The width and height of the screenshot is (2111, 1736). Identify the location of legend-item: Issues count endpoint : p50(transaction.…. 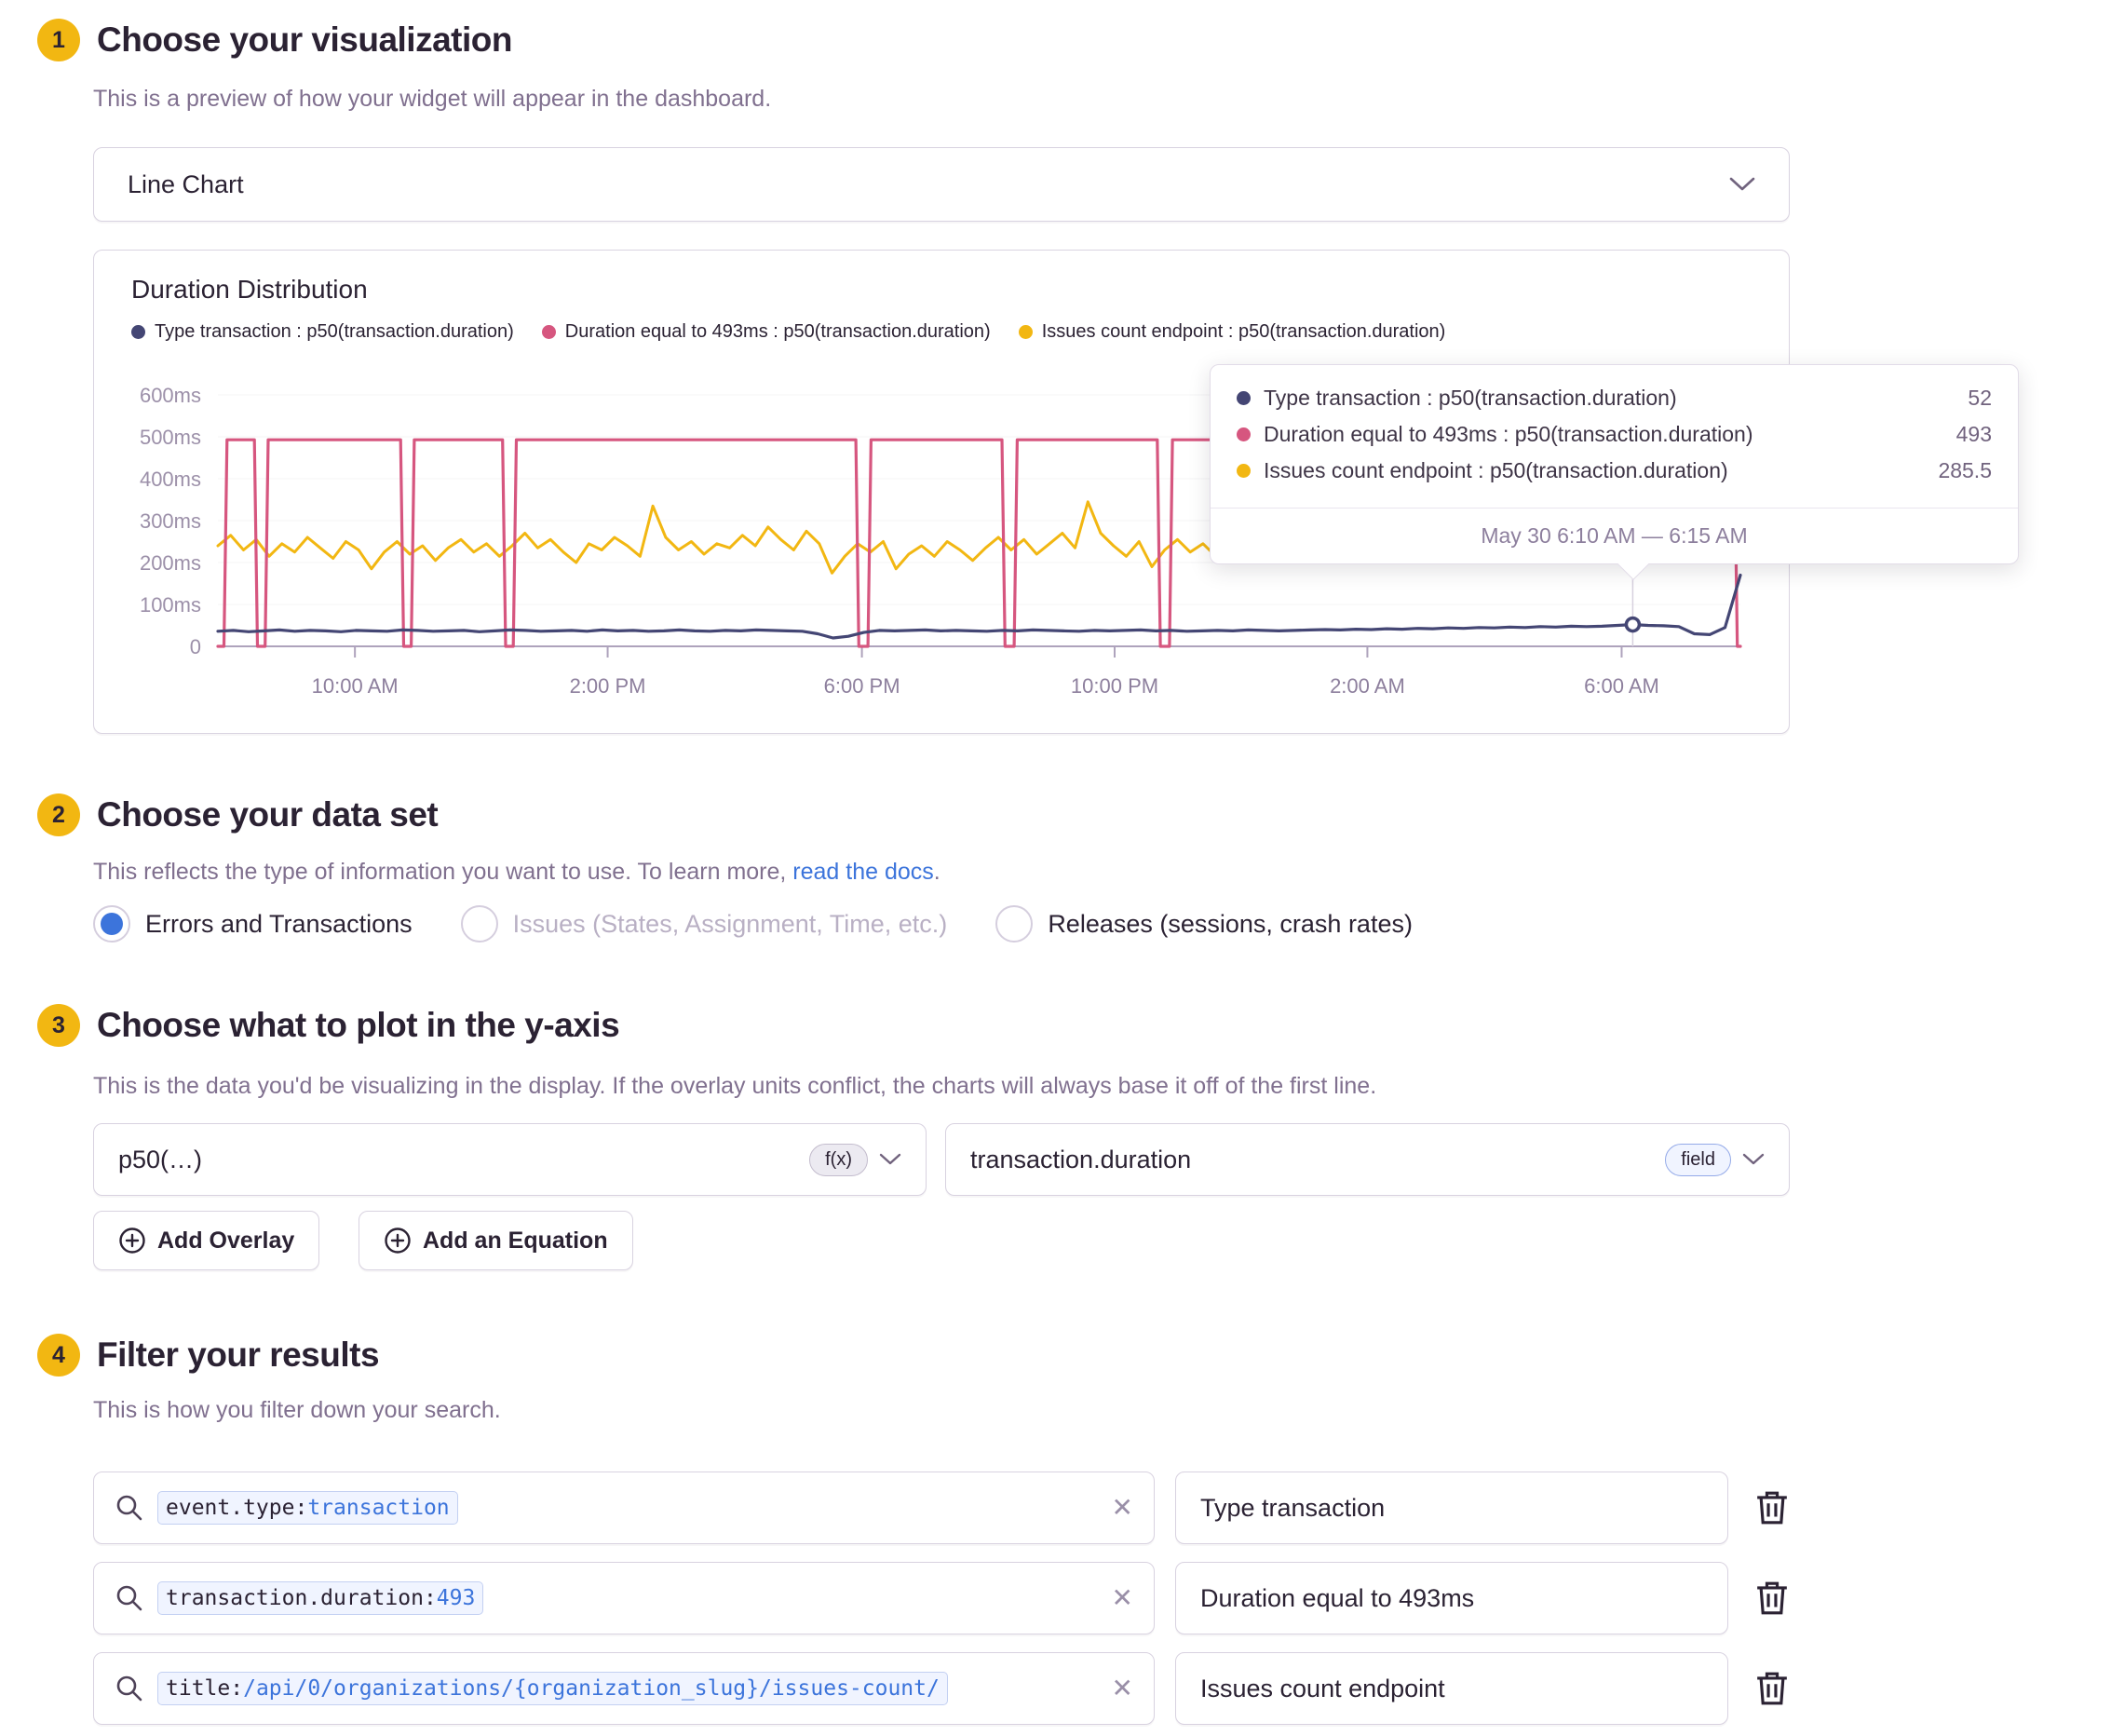
(1232, 332).